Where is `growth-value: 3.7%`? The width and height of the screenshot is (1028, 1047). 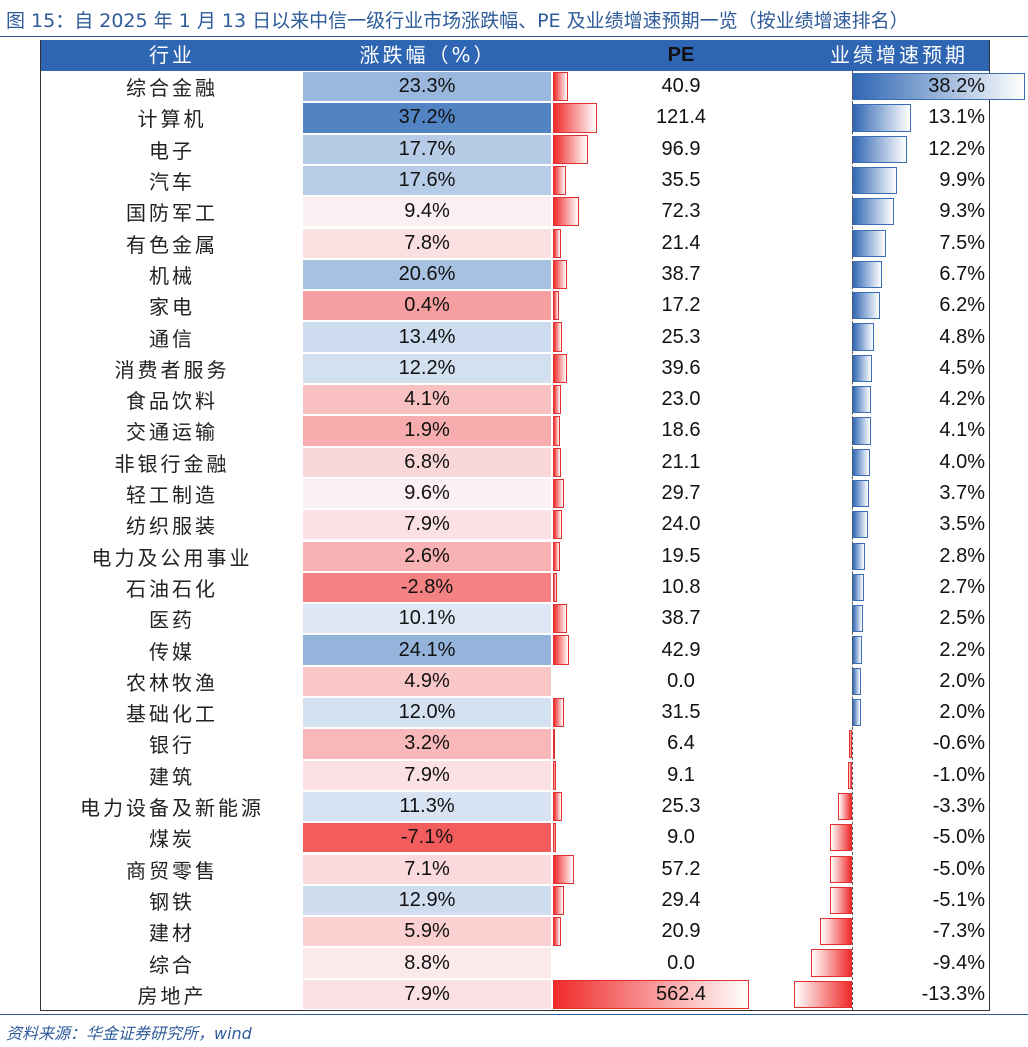
growth-value: 3.7% is located at coordinates (962, 493).